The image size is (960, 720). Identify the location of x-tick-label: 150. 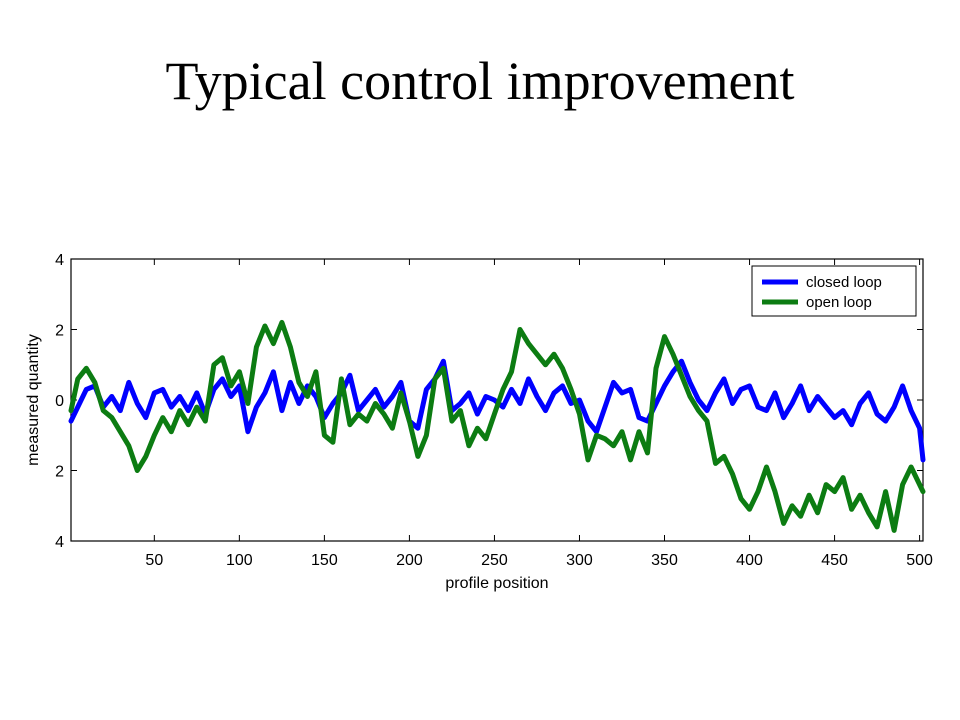
(324, 560).